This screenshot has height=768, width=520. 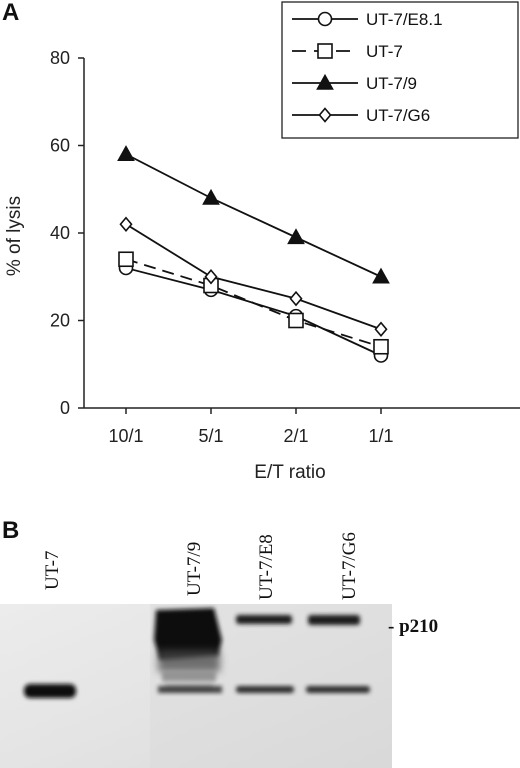 I want to click on p210-band-ut7-g6, so click(x=334, y=620).